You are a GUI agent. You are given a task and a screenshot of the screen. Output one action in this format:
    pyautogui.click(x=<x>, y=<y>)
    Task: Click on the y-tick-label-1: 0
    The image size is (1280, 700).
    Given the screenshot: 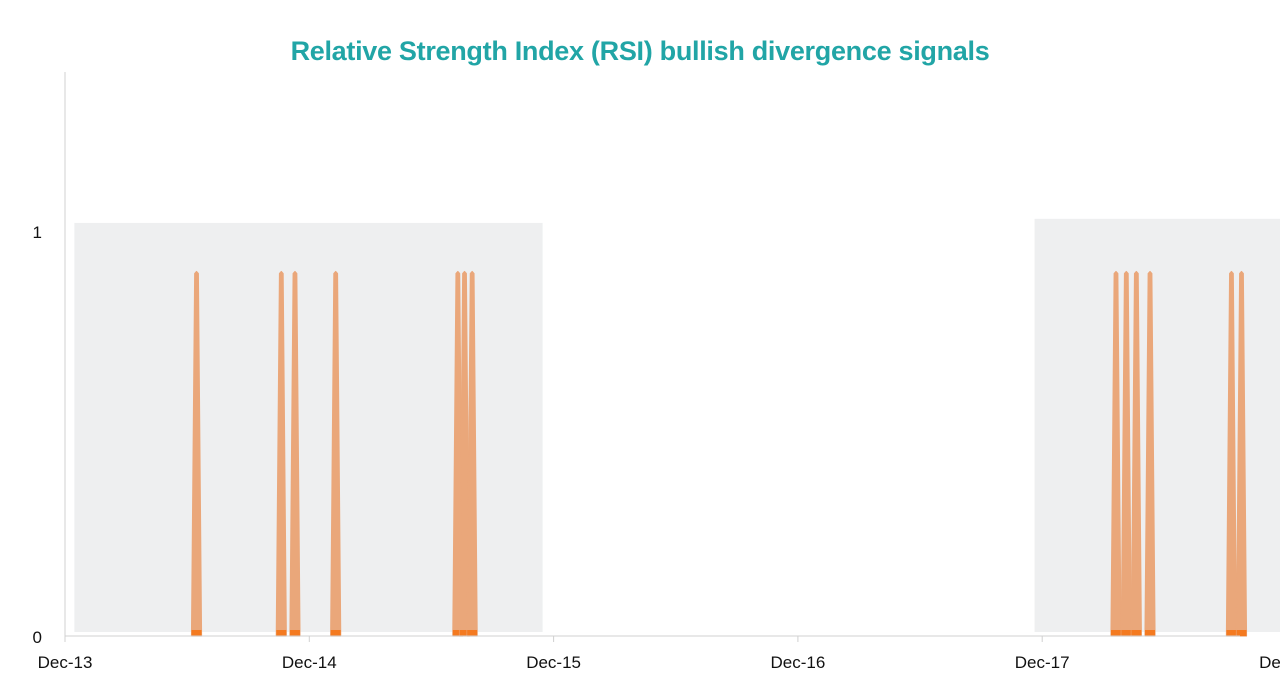 What is the action you would take?
    pyautogui.click(x=37, y=637)
    